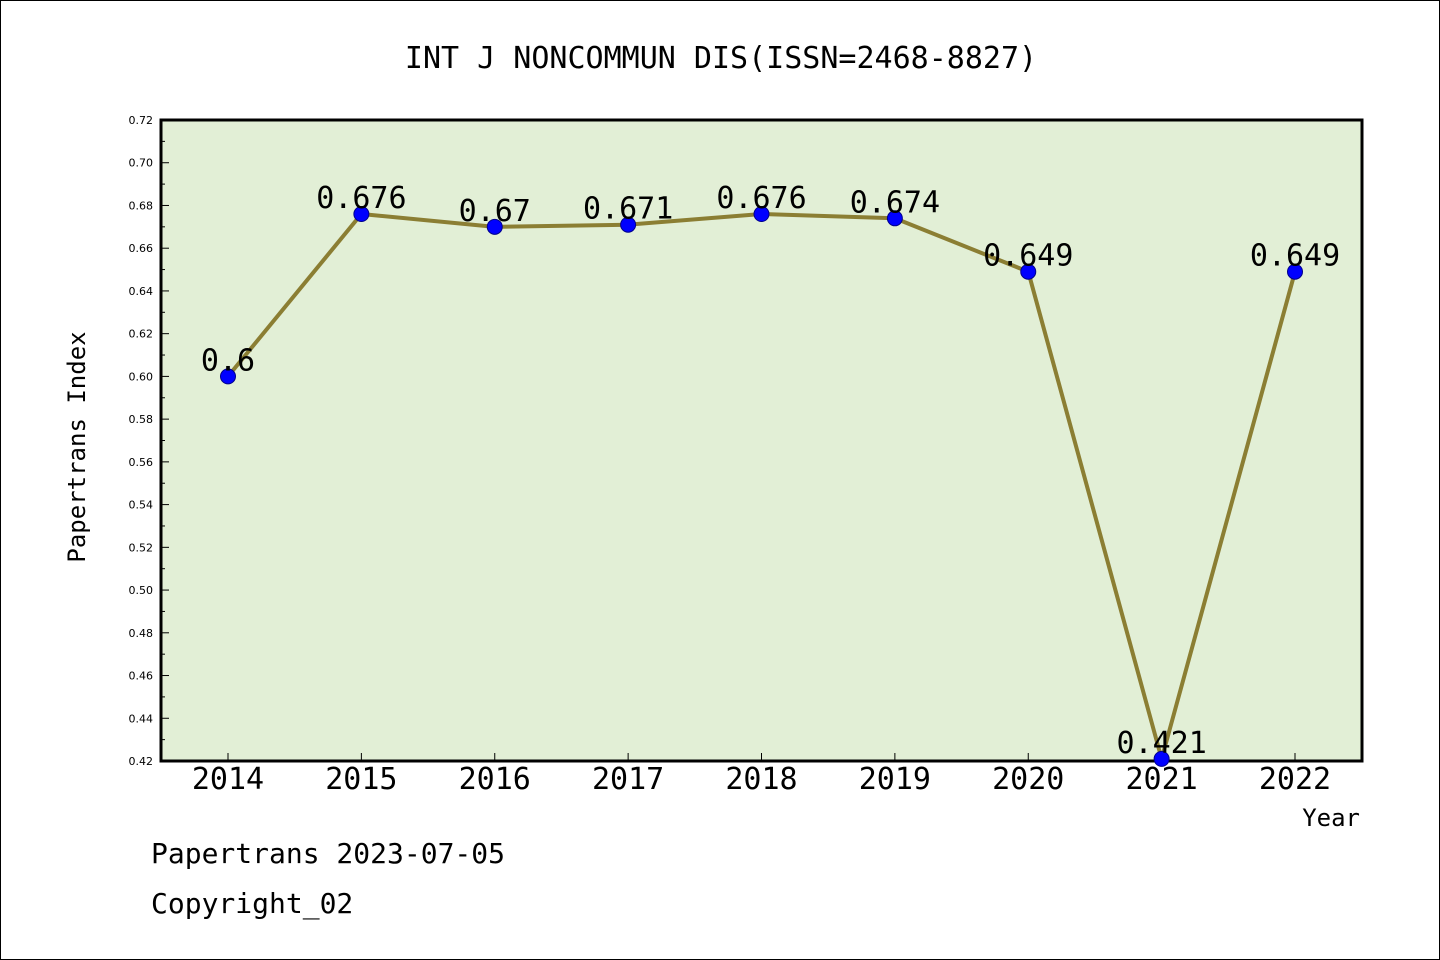  What do you see at coordinates (721, 58) in the screenshot?
I see `chart-title: INT J NONCOMMUN DIS(ISSN=2468-8827)` at bounding box center [721, 58].